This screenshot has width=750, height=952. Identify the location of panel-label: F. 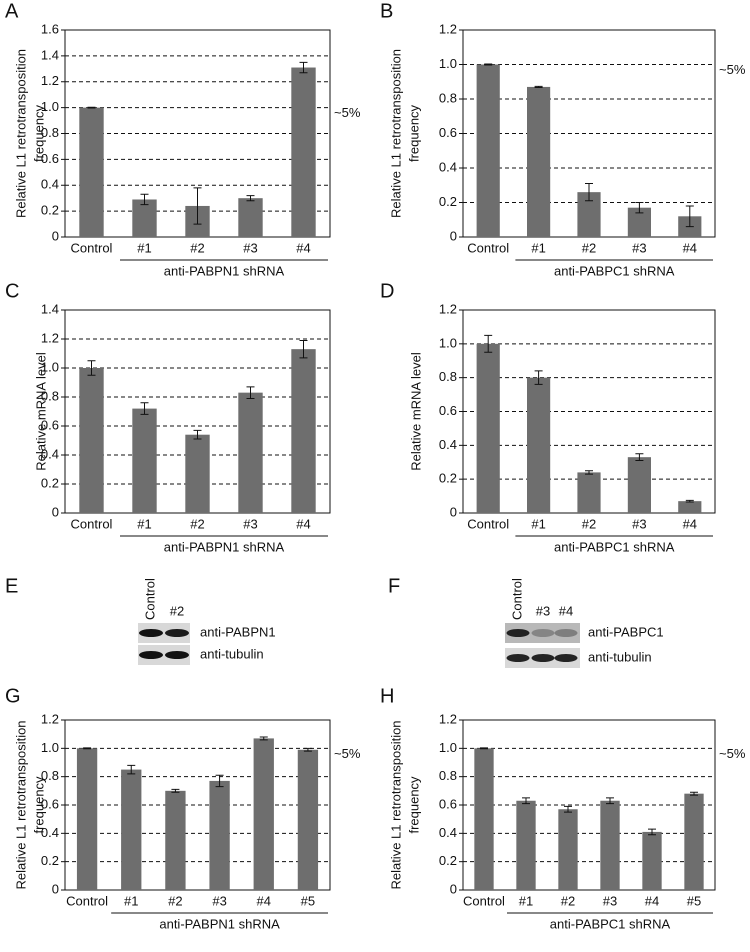
(394, 586).